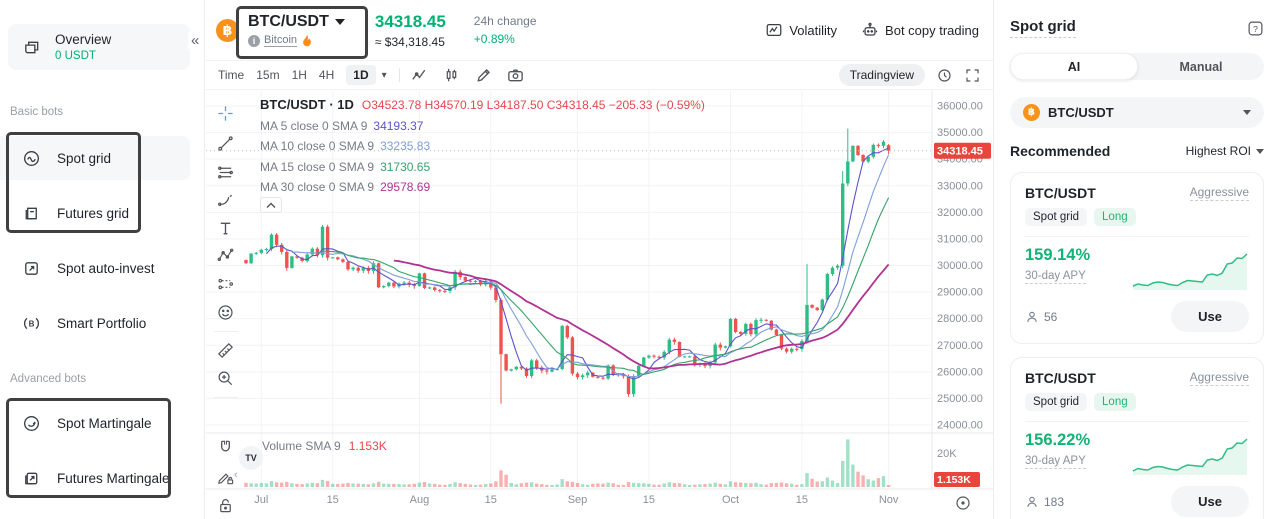  I want to click on panel-title: Spot grid, so click(1043, 28).